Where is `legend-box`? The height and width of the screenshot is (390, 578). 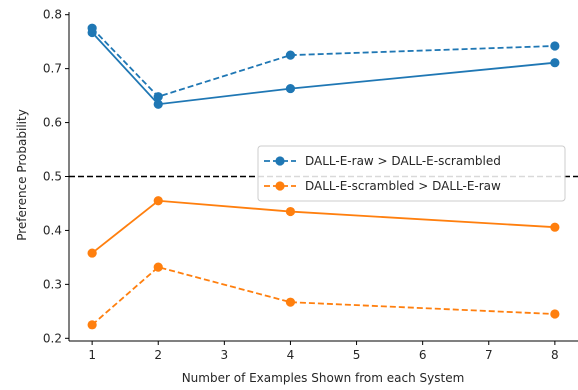 legend-box is located at coordinates (411, 173).